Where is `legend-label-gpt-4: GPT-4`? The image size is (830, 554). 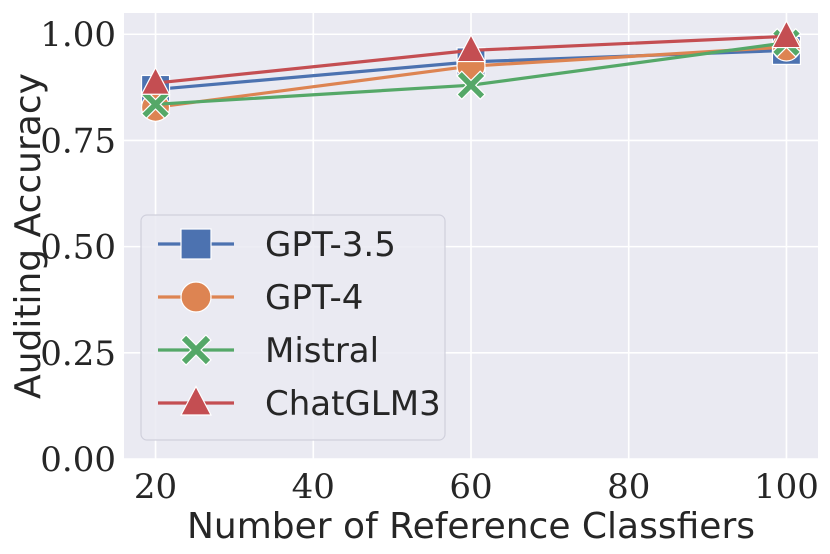
legend-label-gpt-4: GPT-4 is located at coordinates (314, 298).